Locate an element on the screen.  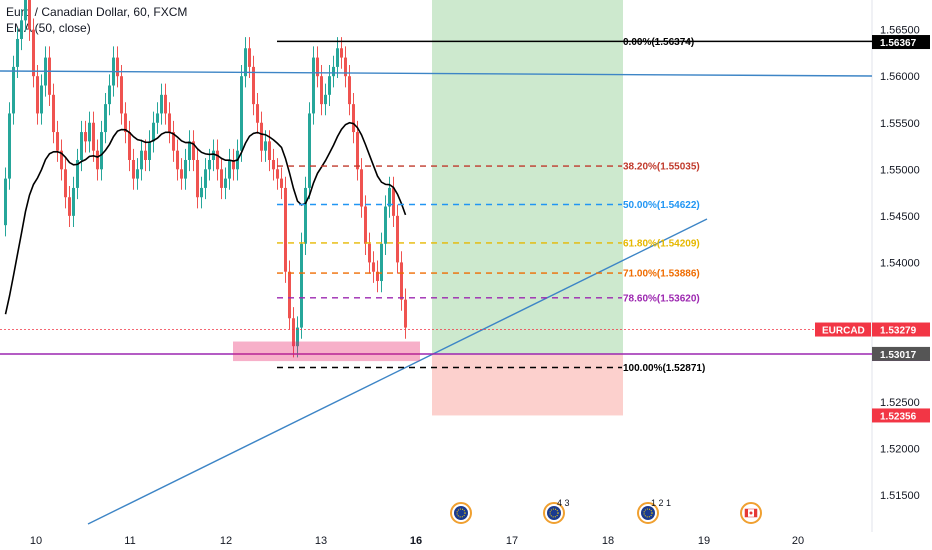
price-tick-label: 1.55000 is located at coordinates (900, 170).